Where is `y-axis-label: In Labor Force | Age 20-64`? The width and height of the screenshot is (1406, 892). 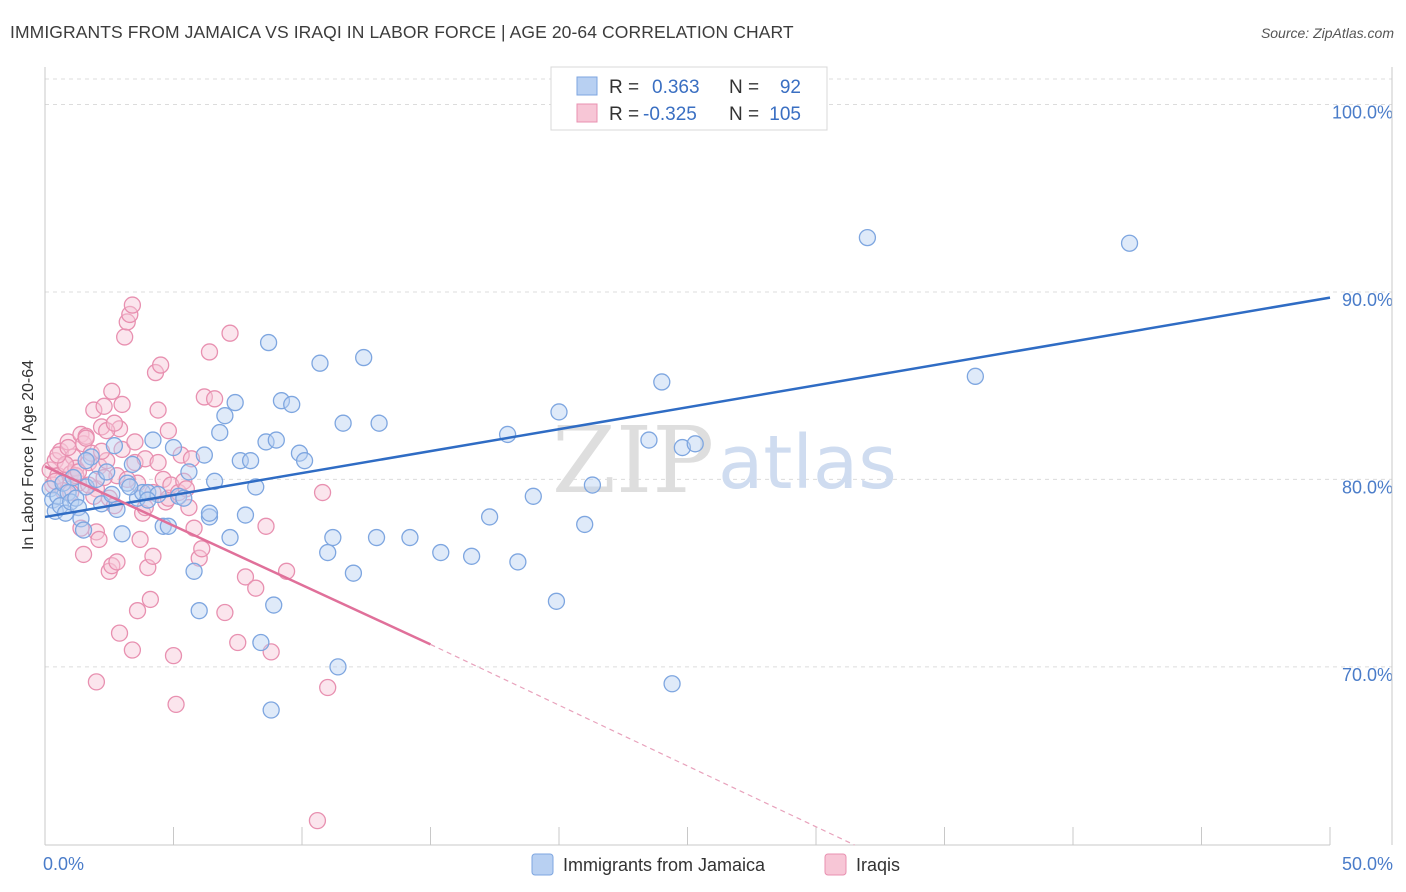
y-axis-label: In Labor Force | Age 20-64 is located at coordinates (28, 455).